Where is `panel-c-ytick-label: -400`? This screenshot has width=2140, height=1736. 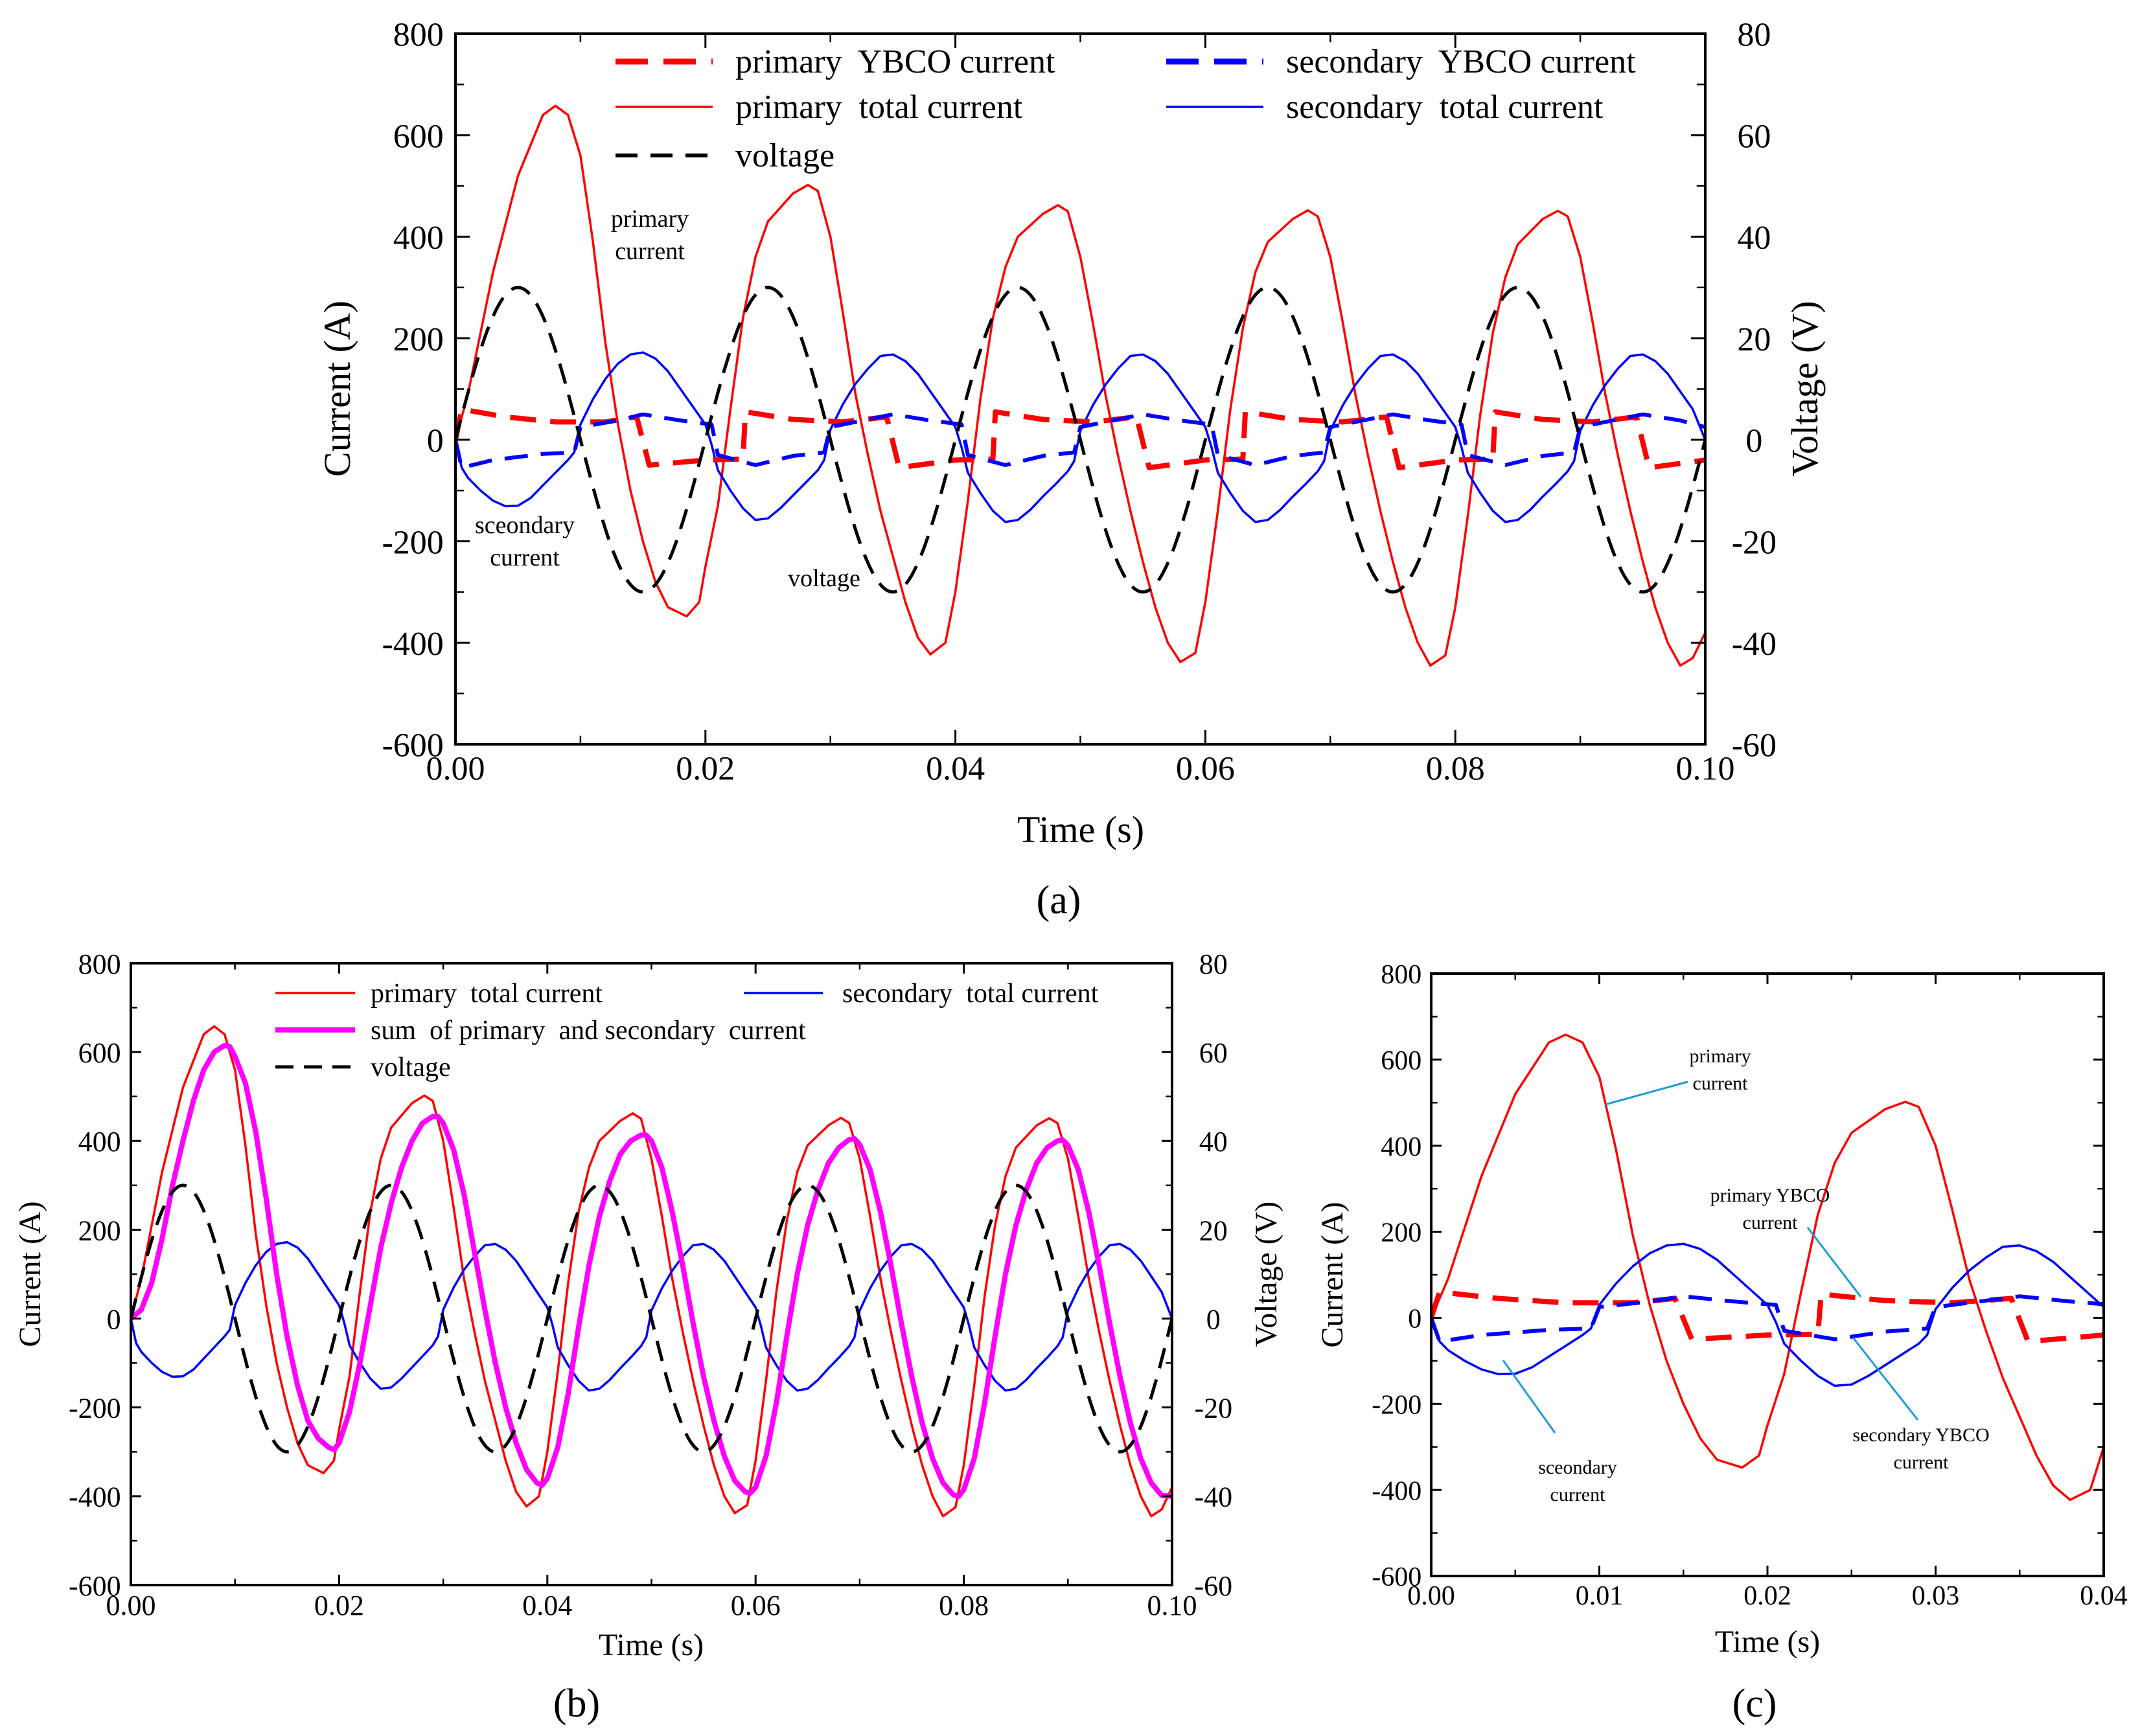 panel-c-ytick-label: -400 is located at coordinates (1396, 1491).